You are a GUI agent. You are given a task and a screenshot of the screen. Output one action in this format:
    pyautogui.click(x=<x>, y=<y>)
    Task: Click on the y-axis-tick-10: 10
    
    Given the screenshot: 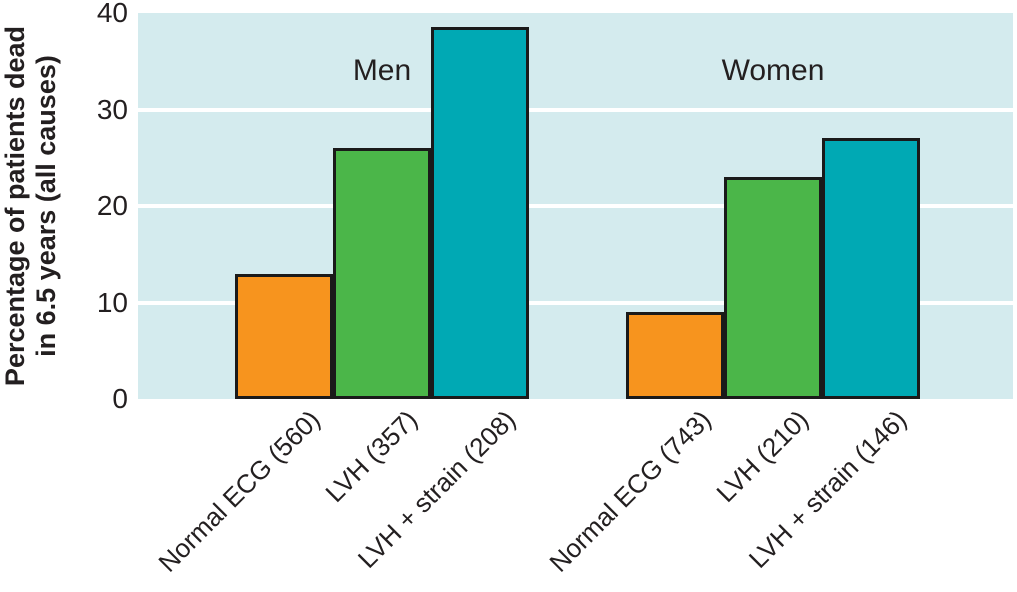 What is the action you would take?
    pyautogui.click(x=112, y=302)
    